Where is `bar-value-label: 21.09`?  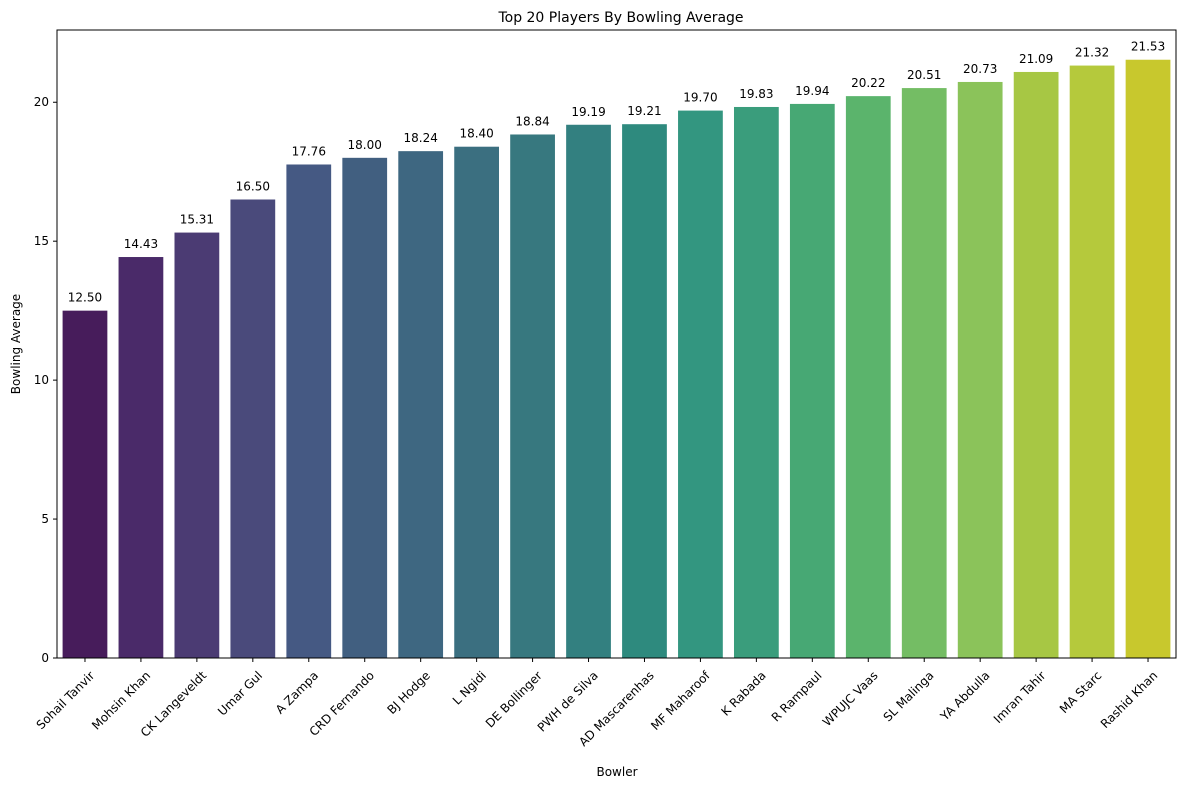 bar-value-label: 21.09 is located at coordinates (1036, 59).